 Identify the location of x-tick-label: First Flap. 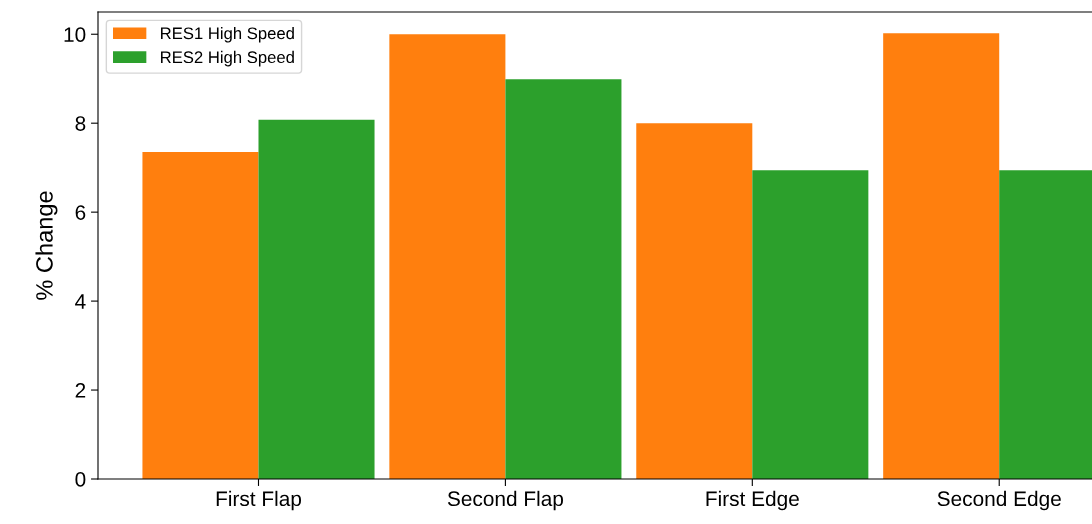
(259, 500).